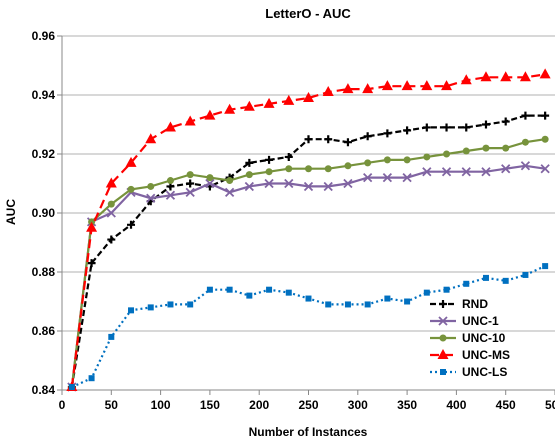 This screenshot has width=555, height=441. What do you see at coordinates (475, 304) in the screenshot?
I see `legend-label: RND` at bounding box center [475, 304].